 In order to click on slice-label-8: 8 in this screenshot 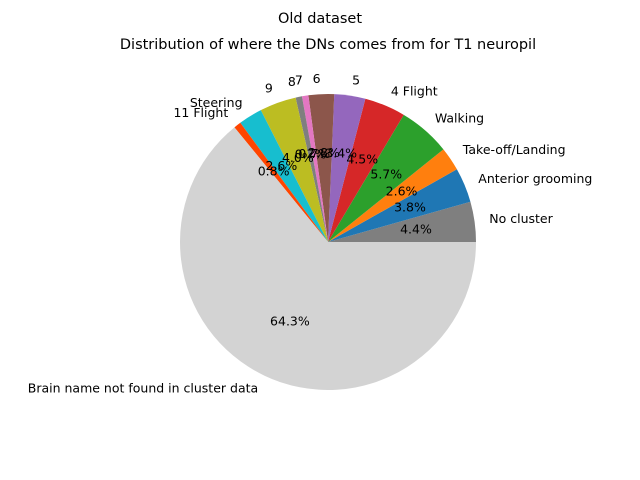, I will do `click(292, 81)`.